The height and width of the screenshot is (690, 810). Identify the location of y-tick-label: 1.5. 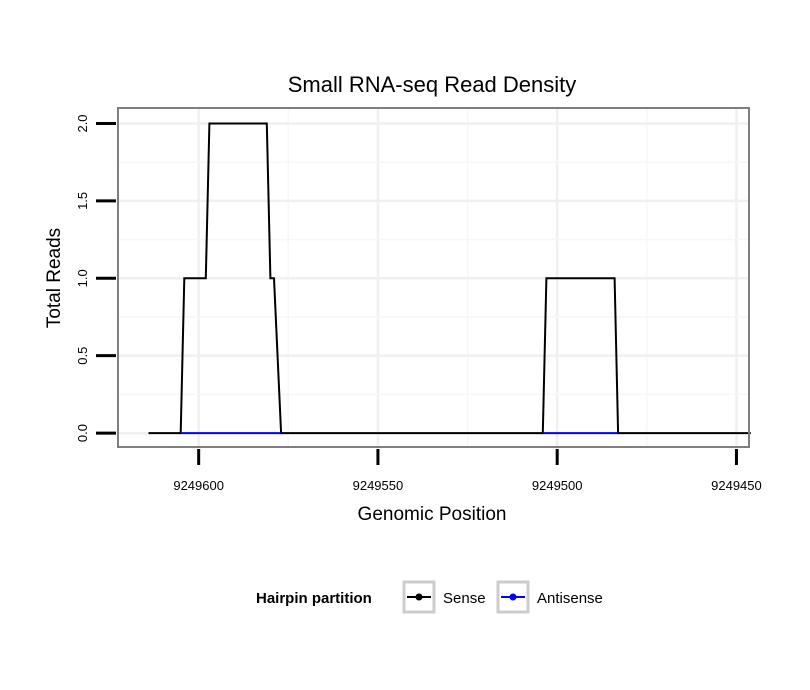
(82, 201).